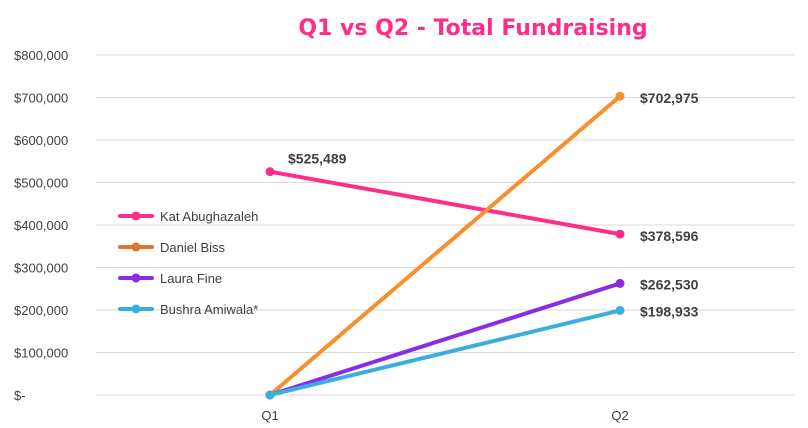  Describe the element at coordinates (669, 236) in the screenshot. I see `data-label: $378,596` at that location.